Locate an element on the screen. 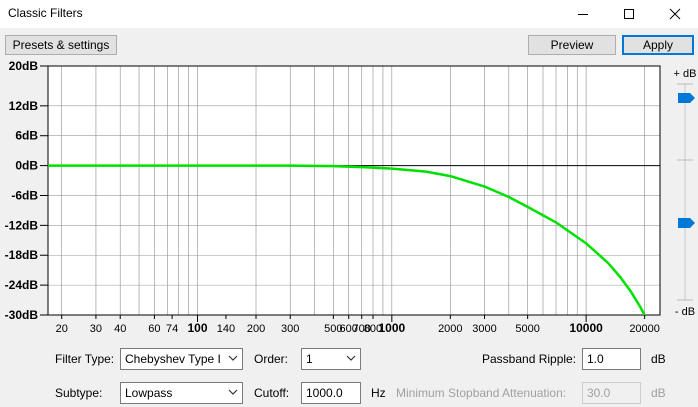 Image resolution: width=698 pixels, height=407 pixels. y-tick-label: -30dB is located at coordinates (22, 315).